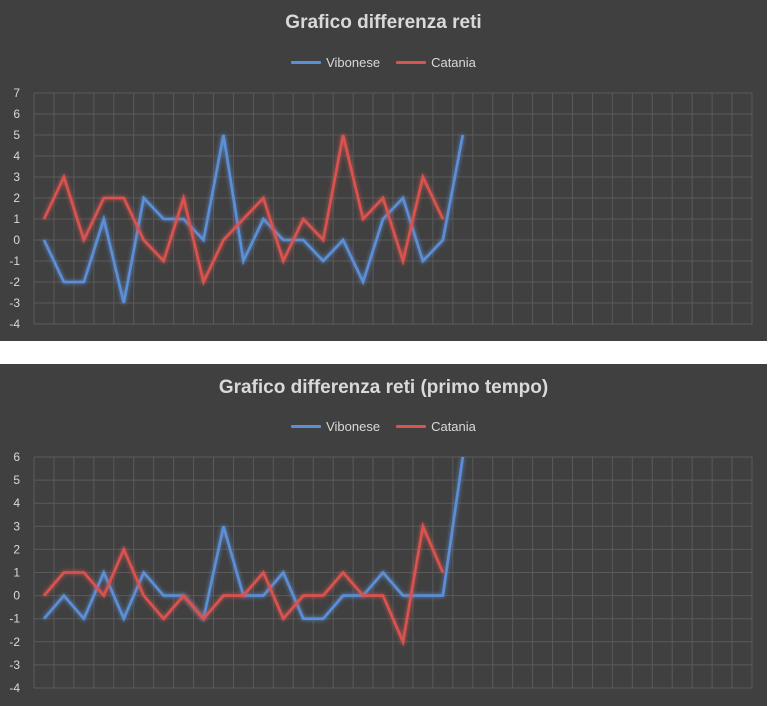 This screenshot has width=770, height=706. Describe the element at coordinates (383, 22) in the screenshot. I see `chart-title: Grafico differenza reti` at that location.